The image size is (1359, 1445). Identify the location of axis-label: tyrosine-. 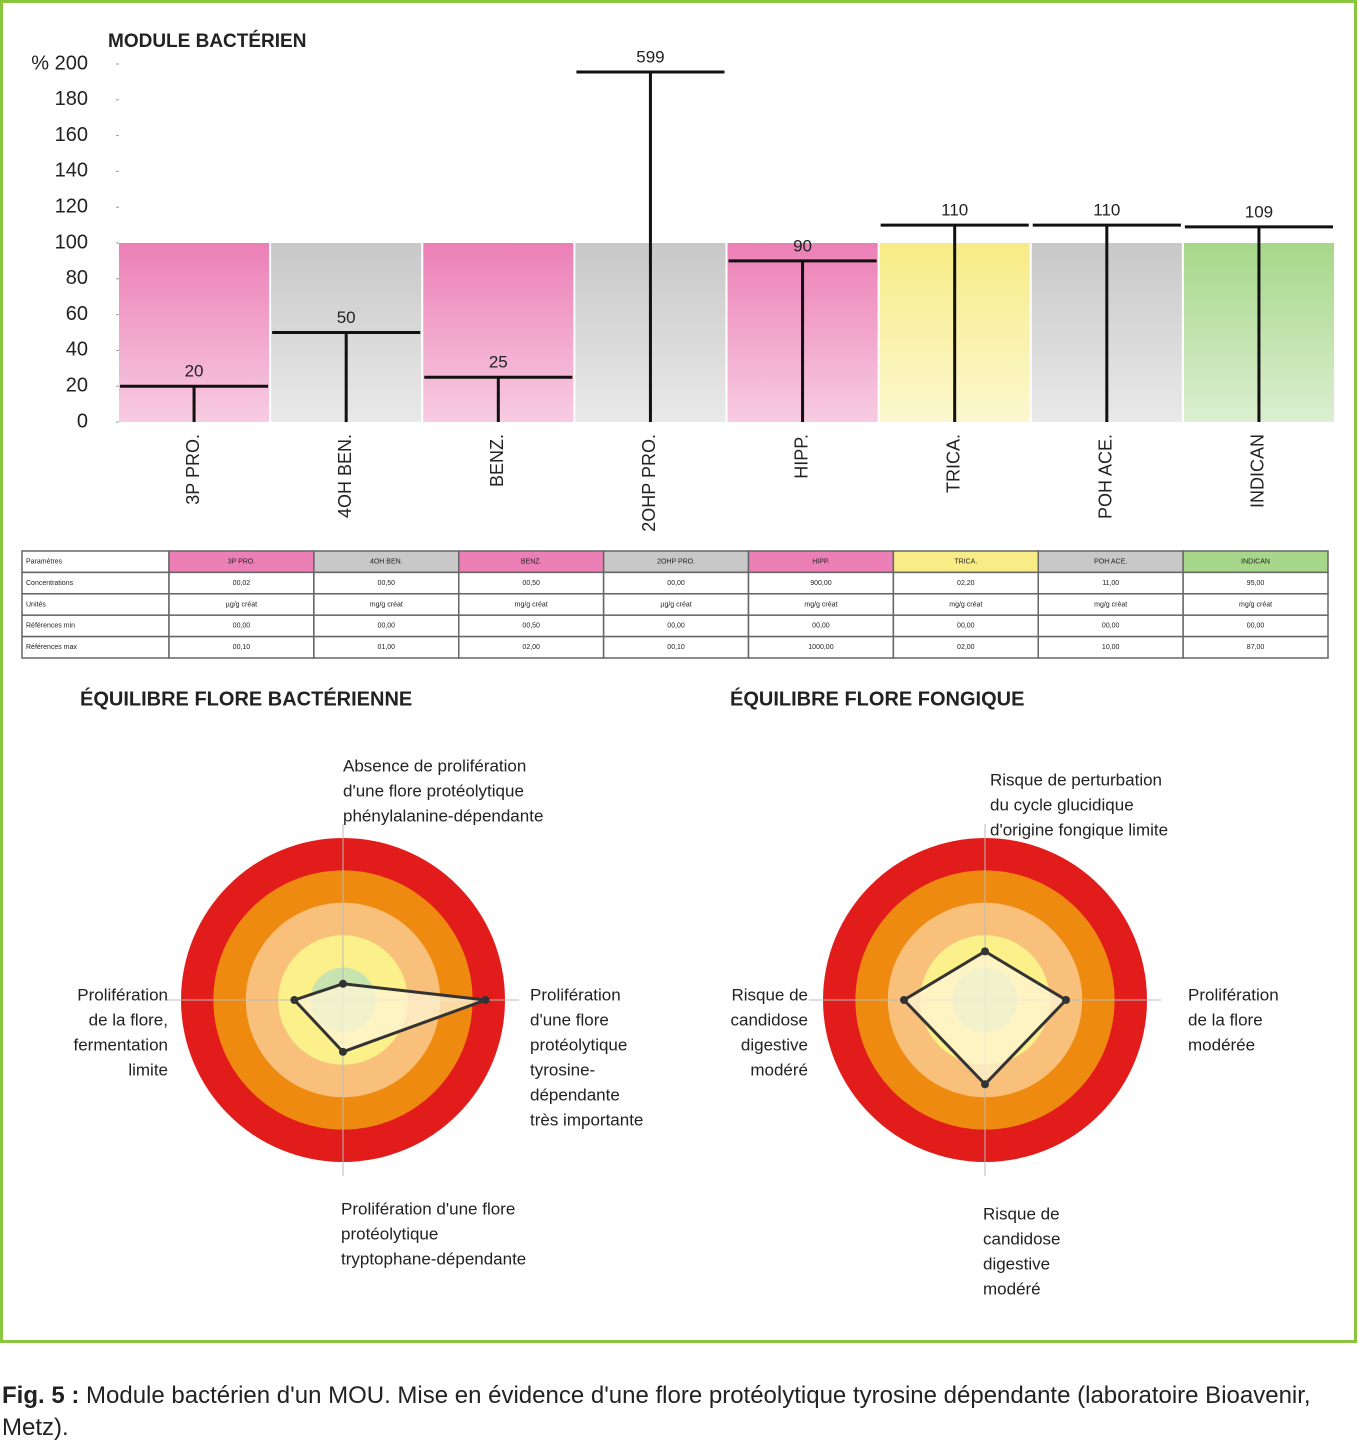
(562, 1069).